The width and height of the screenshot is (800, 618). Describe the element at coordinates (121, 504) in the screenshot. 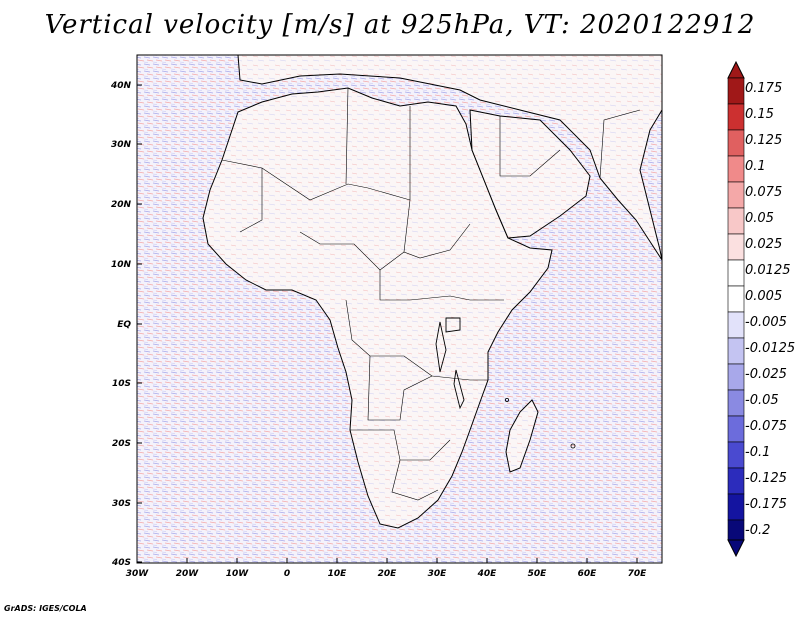

I see `lat-label-7: 30S` at that location.